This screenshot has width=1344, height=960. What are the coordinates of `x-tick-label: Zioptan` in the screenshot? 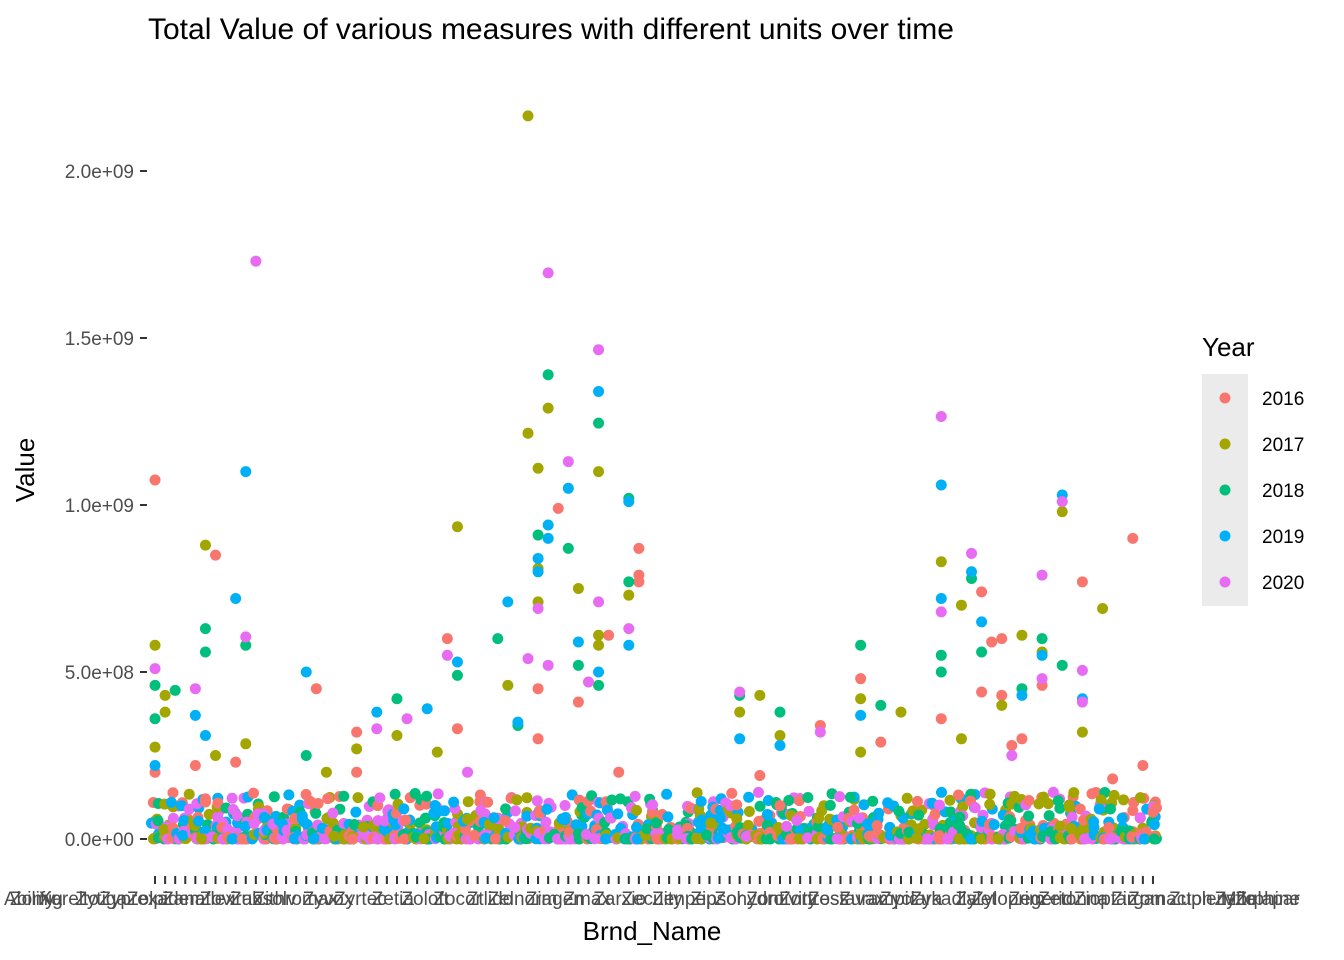 It's located at (1105, 899).